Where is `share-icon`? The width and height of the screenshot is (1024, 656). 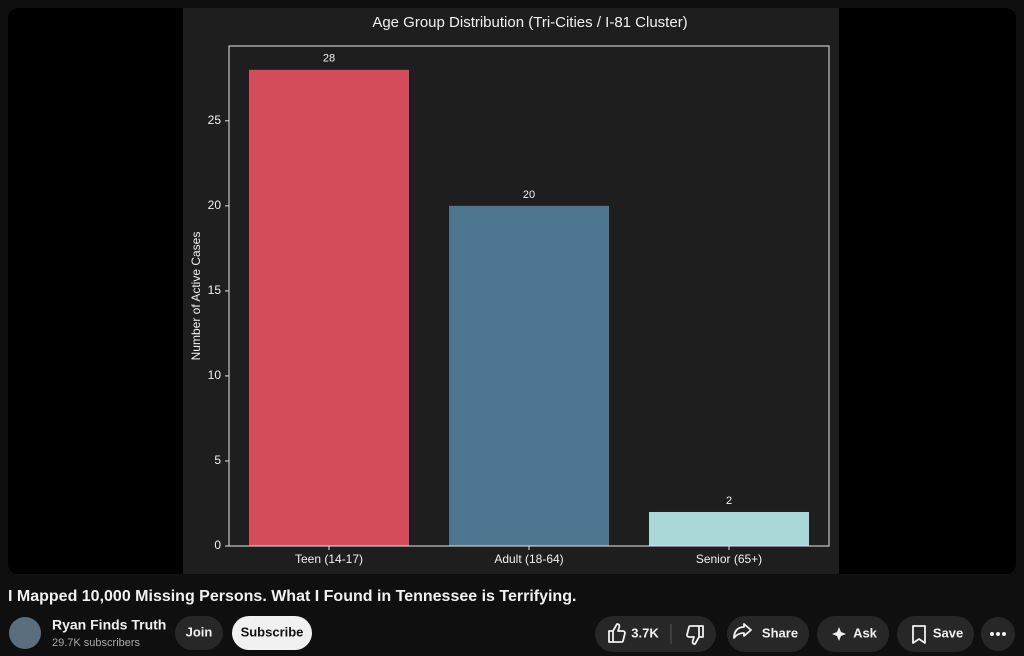
share-icon is located at coordinates (742, 631).